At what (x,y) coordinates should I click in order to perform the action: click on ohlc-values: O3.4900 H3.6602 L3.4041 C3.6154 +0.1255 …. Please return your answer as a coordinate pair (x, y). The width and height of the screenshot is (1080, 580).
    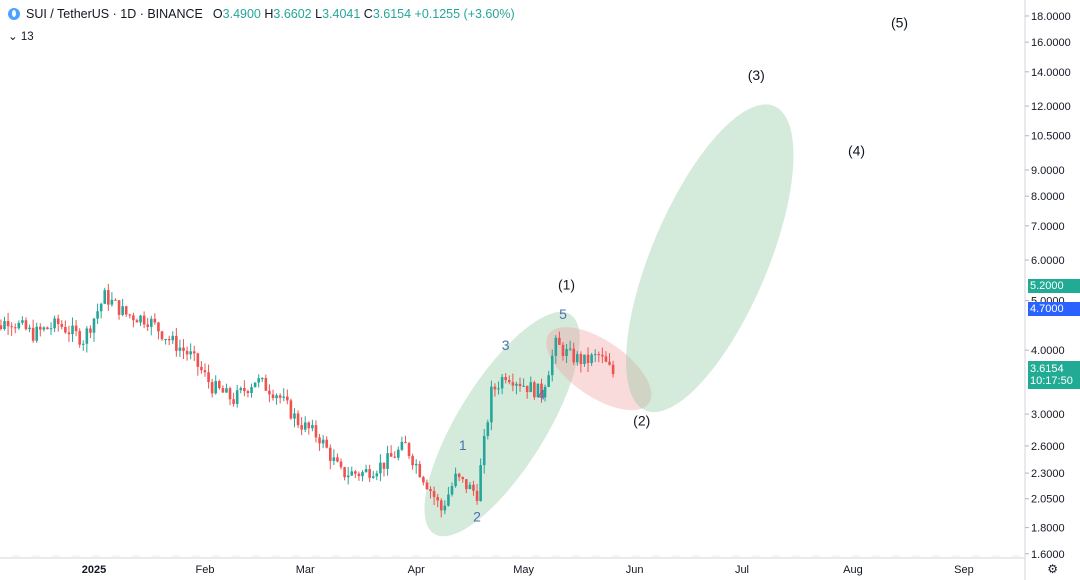
    Looking at the image, I should click on (364, 14).